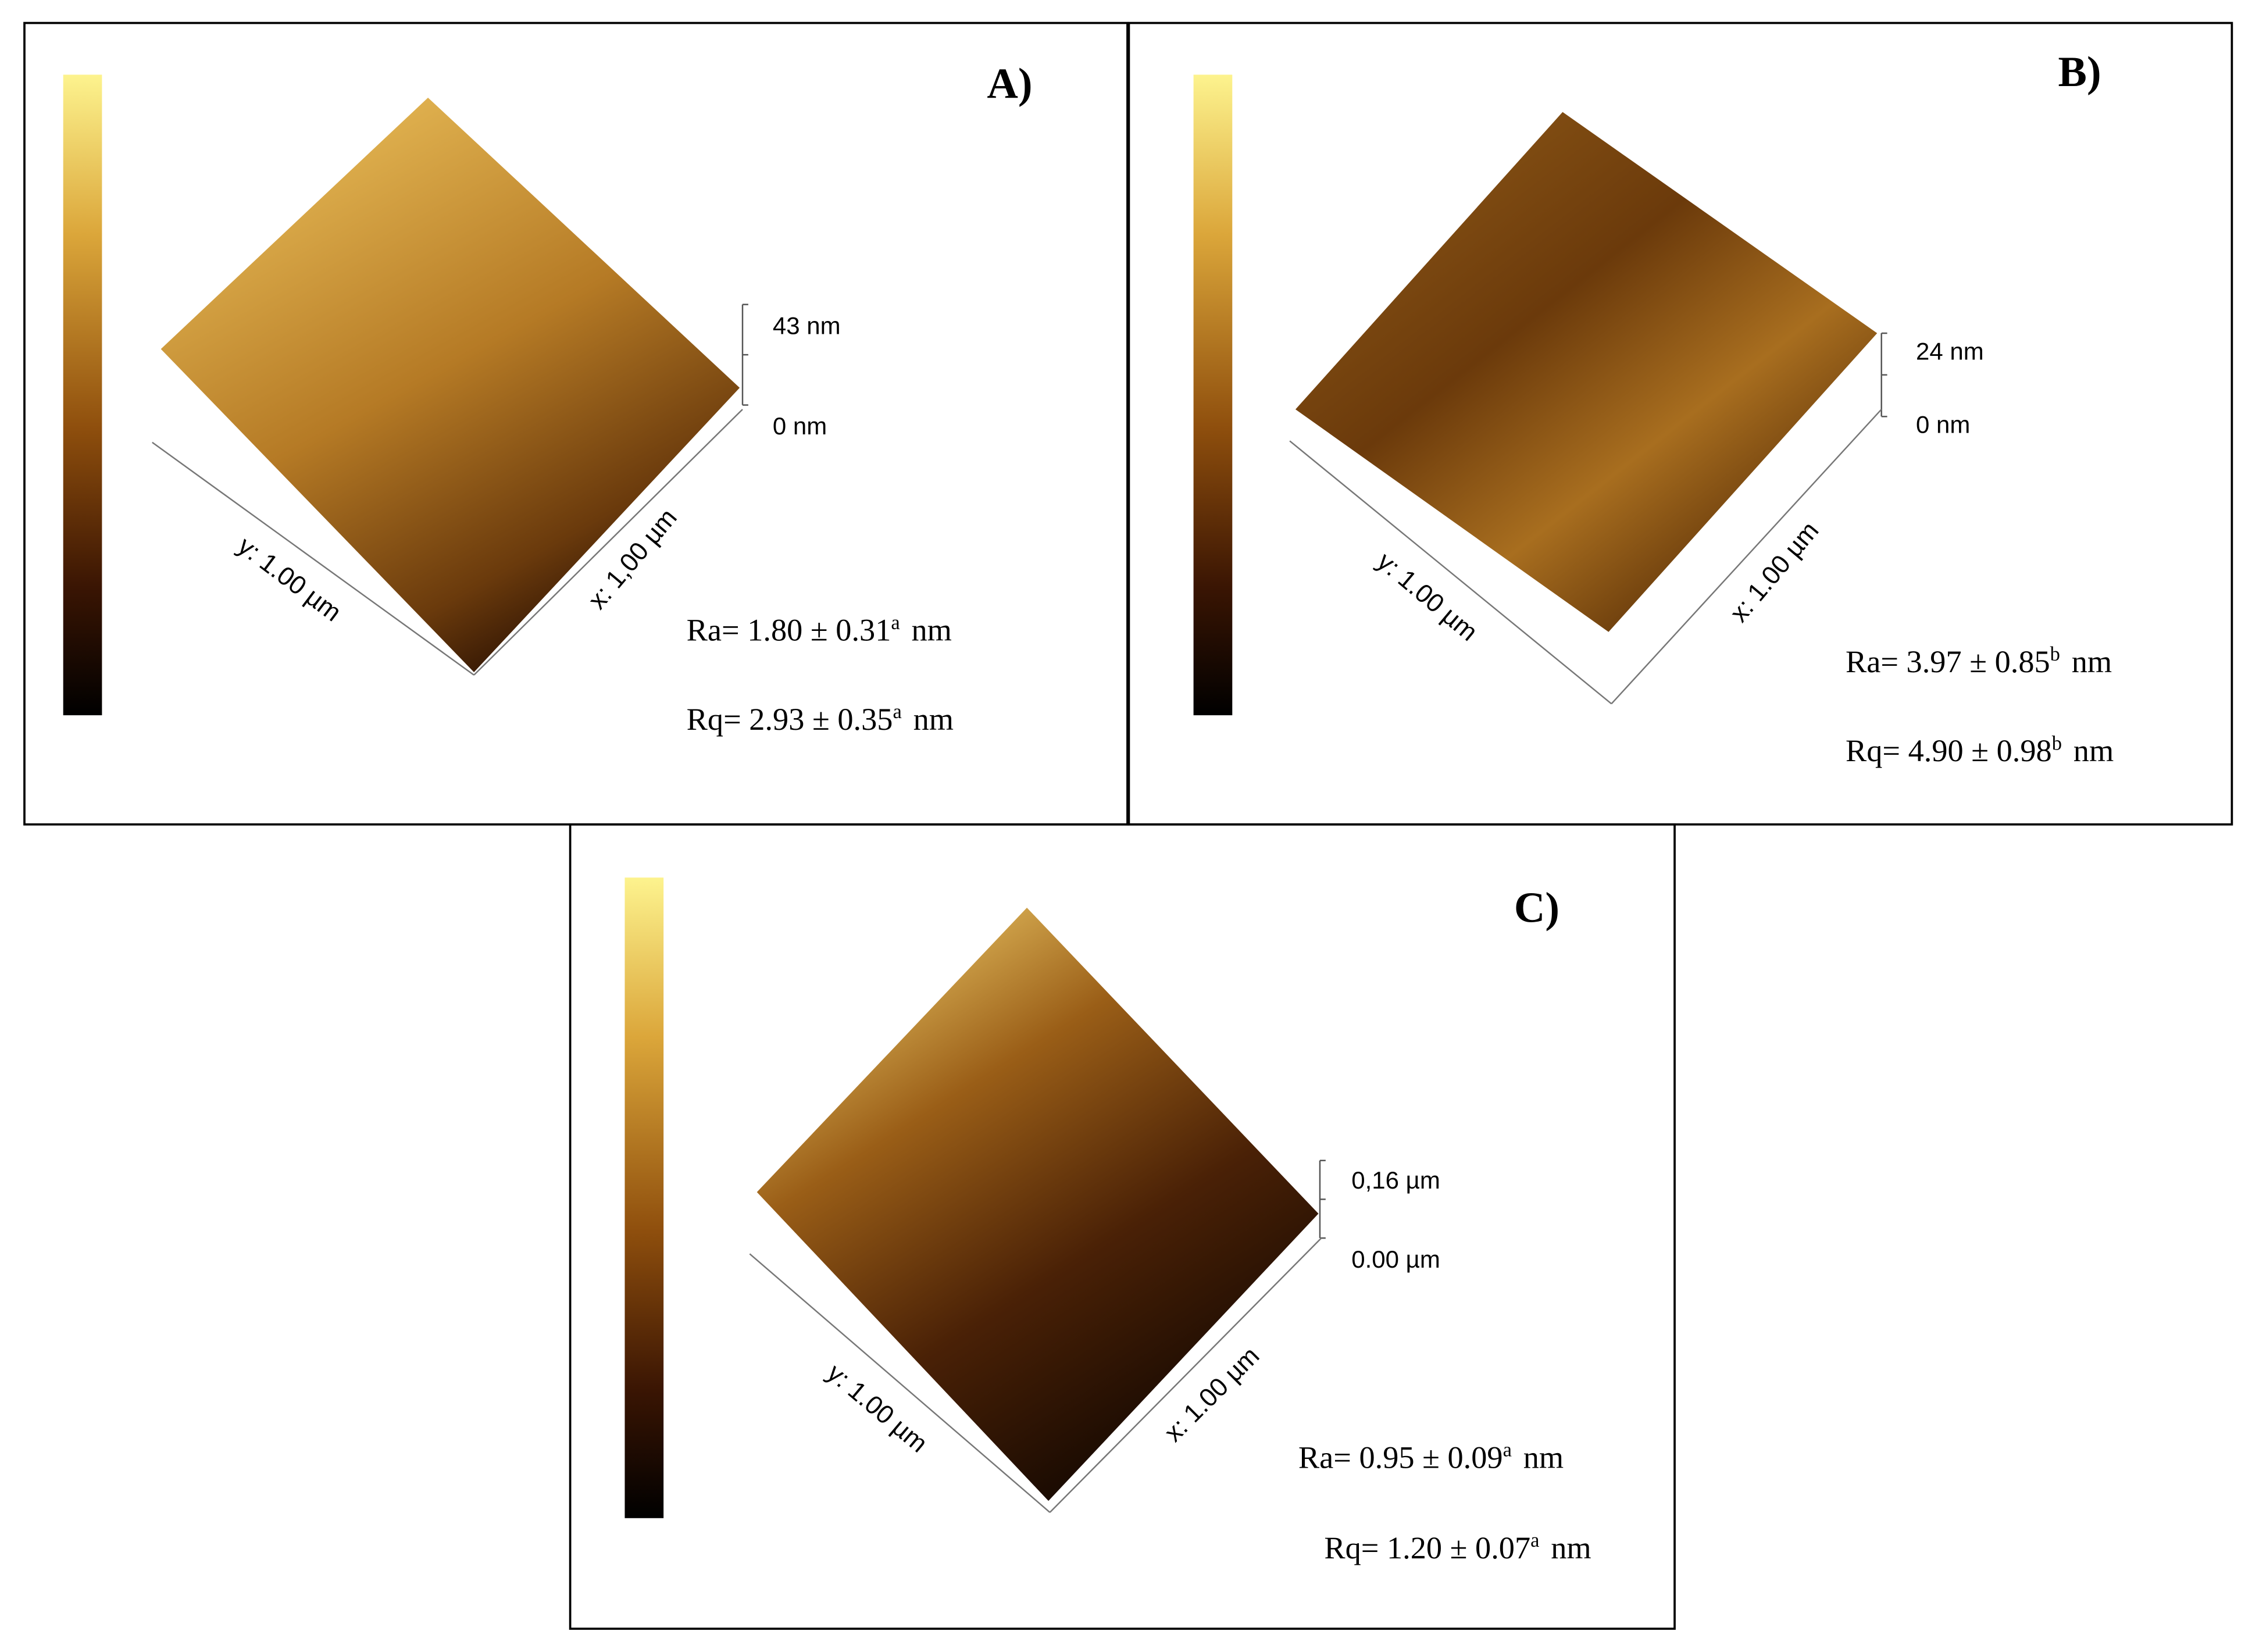 This screenshot has height=1652, width=2252. What do you see at coordinates (1775, 571) in the screenshot?
I see `x-axis-label: x: 1.00 µm` at bounding box center [1775, 571].